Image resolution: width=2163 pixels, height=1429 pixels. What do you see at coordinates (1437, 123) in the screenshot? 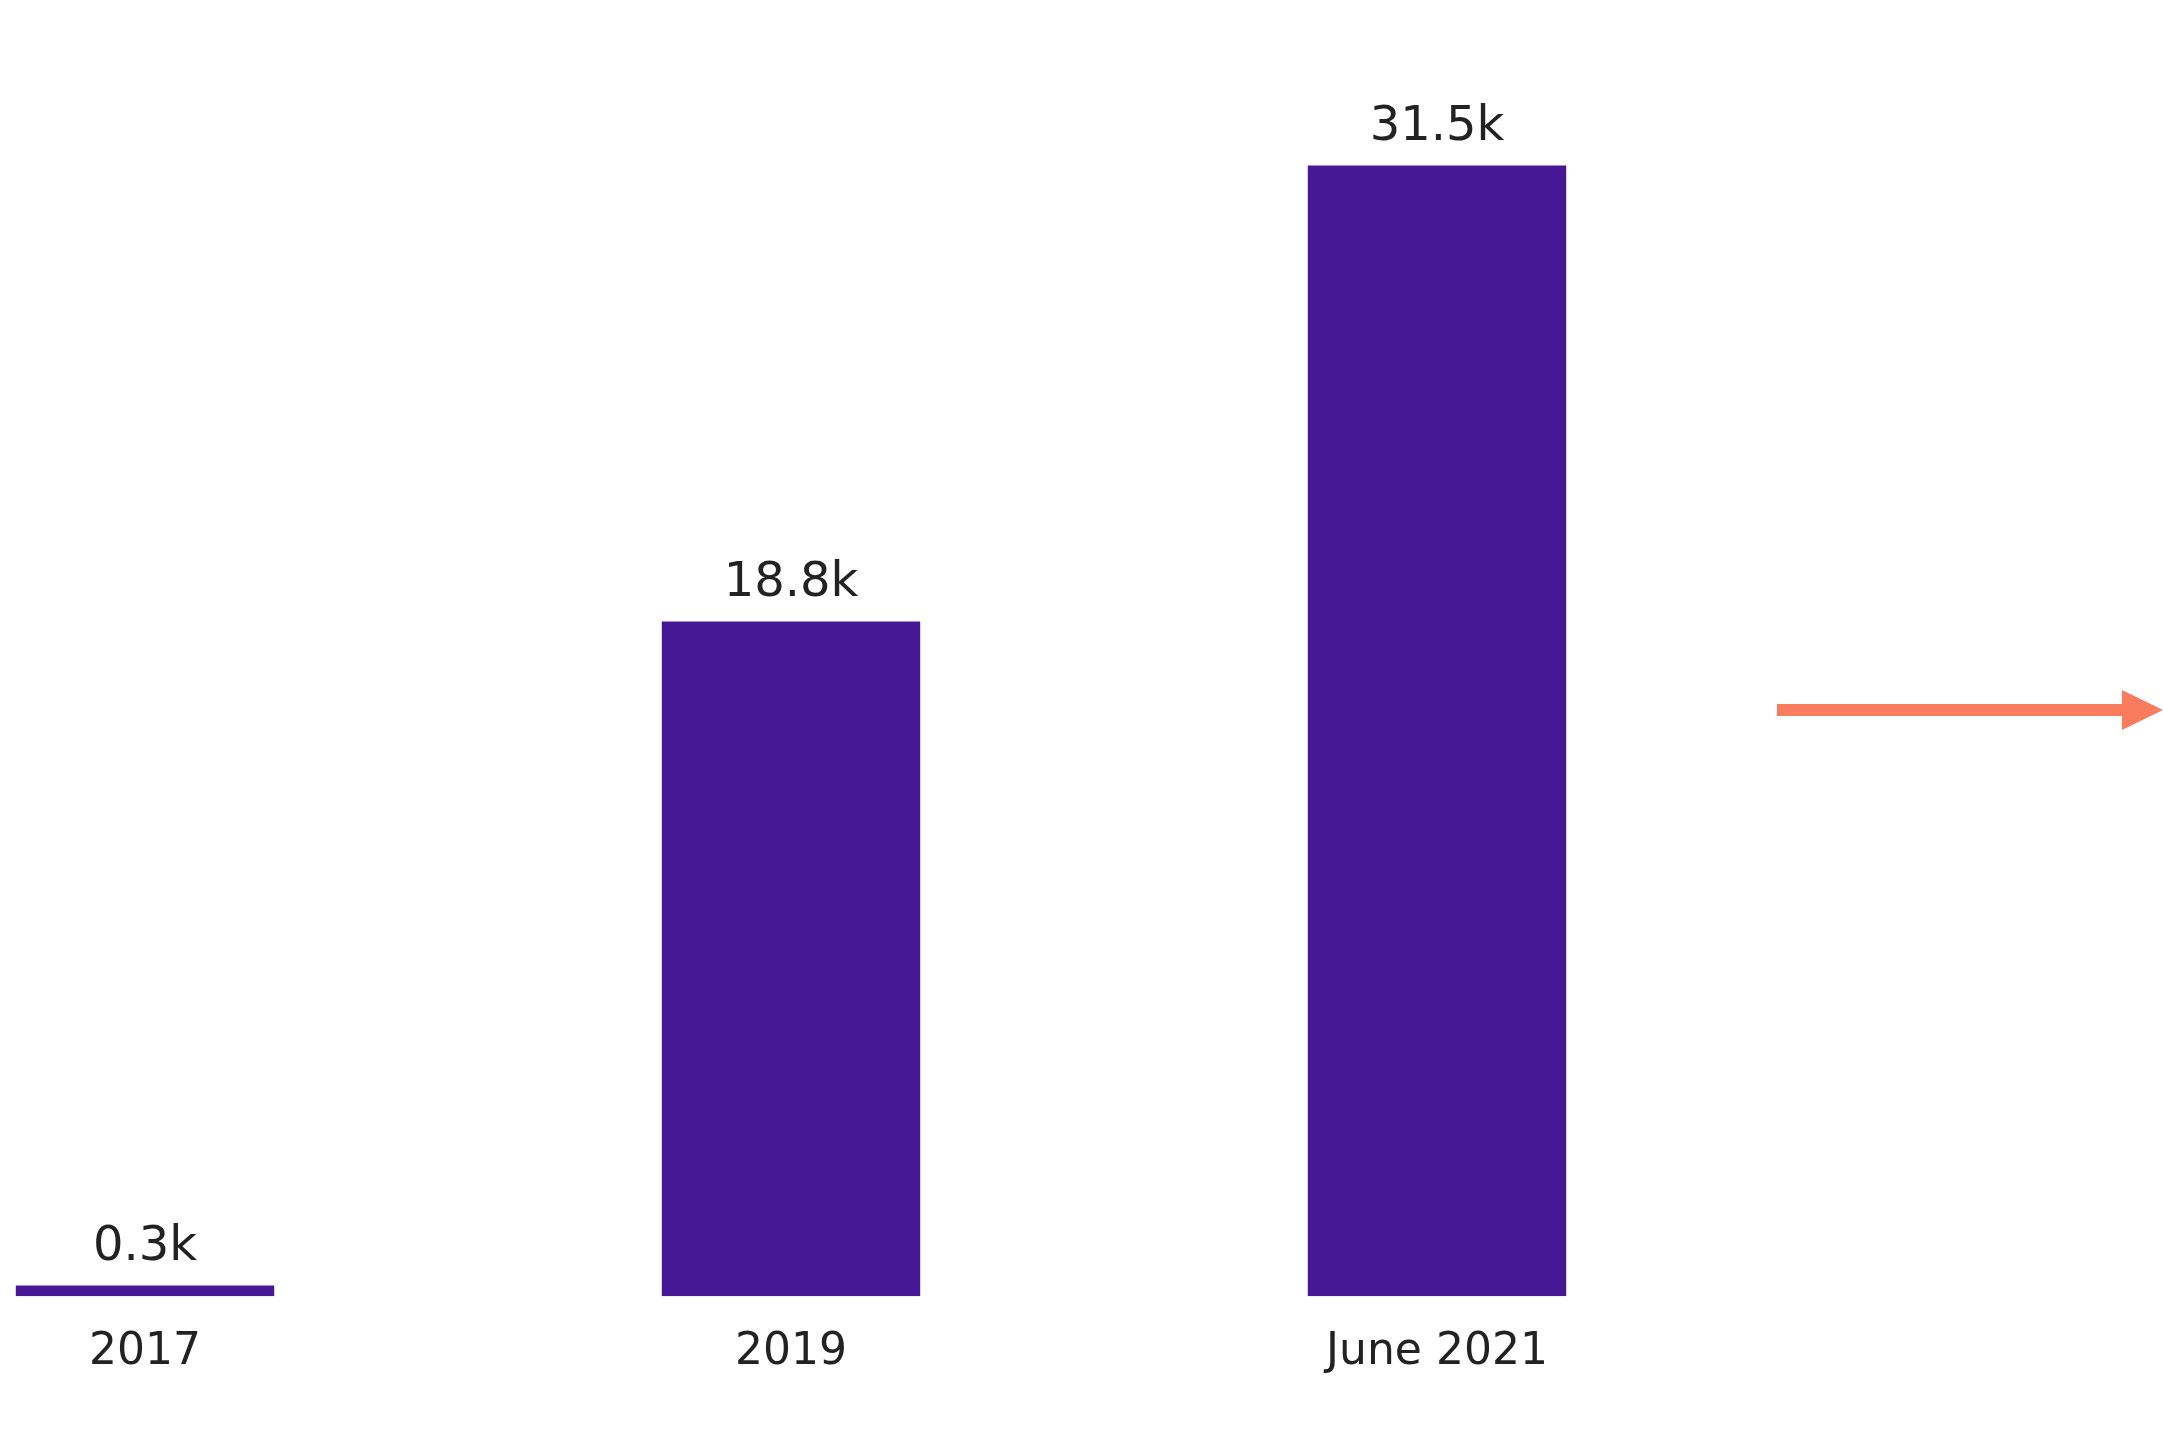
I see `data-label: 31.5k` at bounding box center [1437, 123].